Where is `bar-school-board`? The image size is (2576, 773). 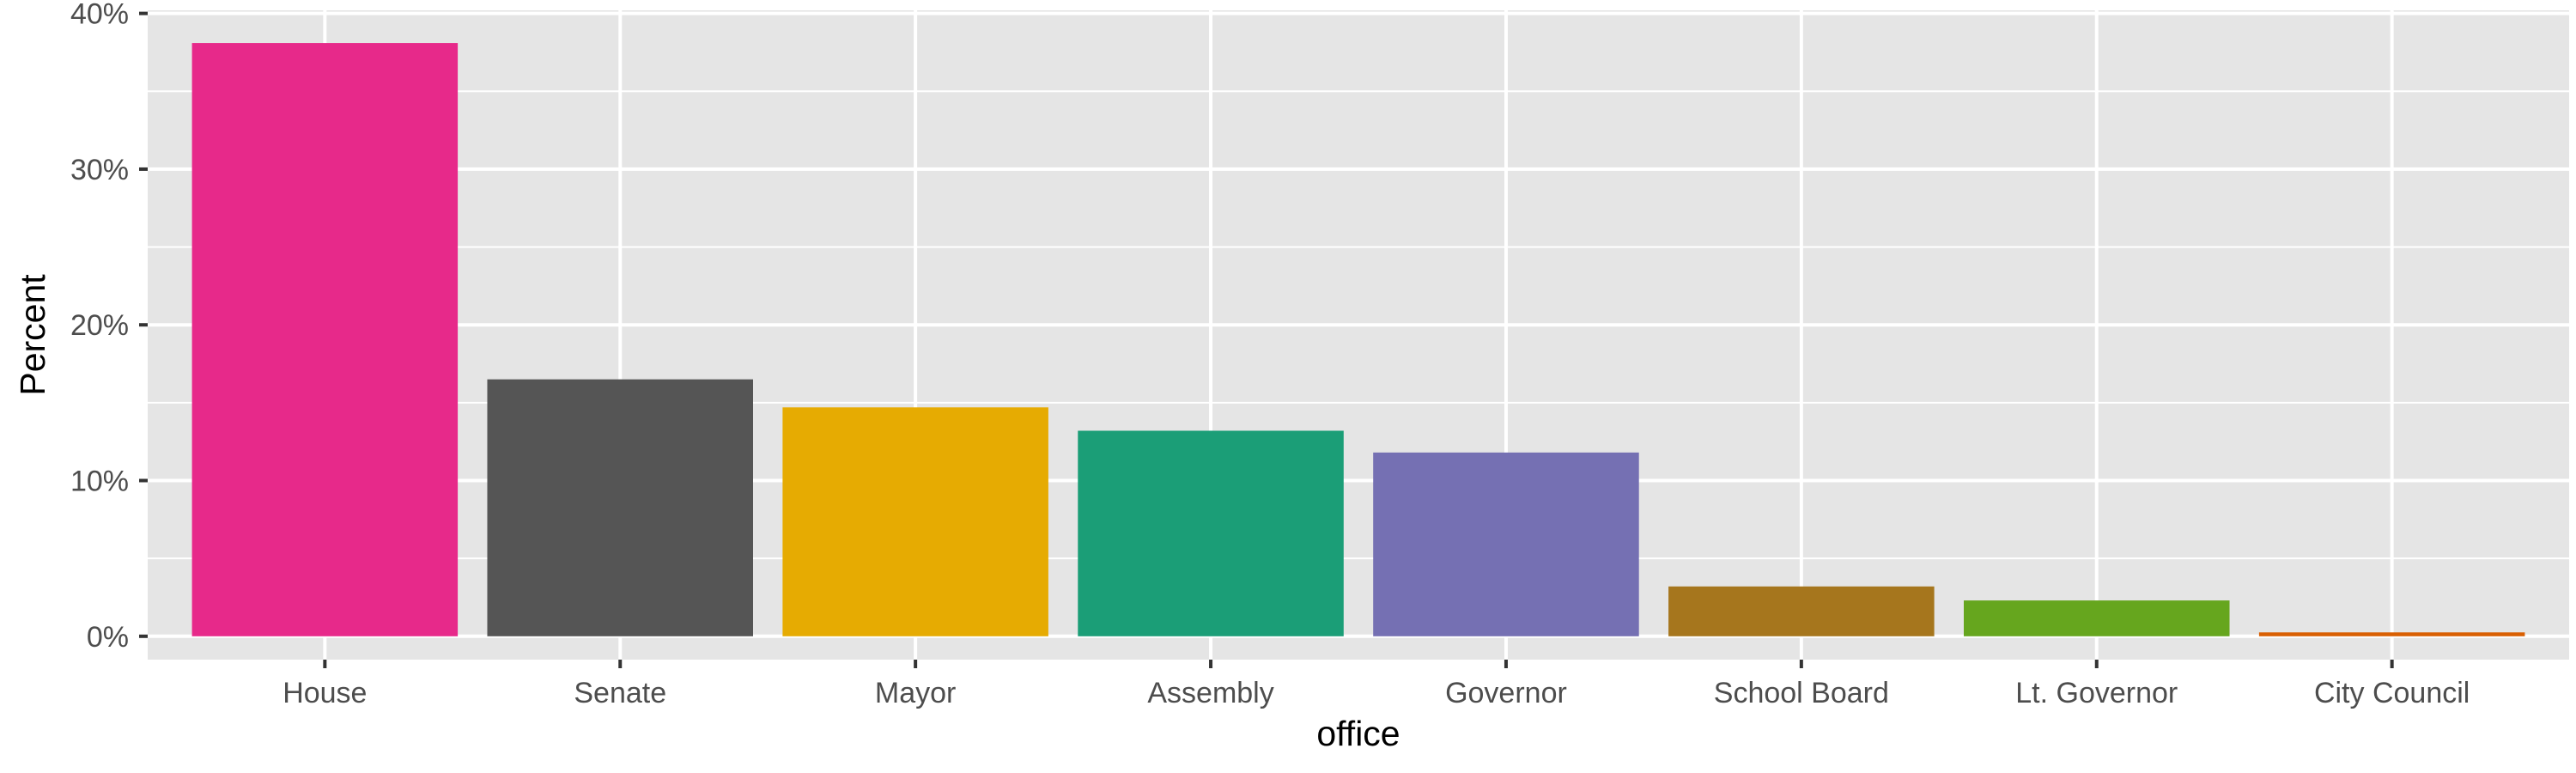 bar-school-board is located at coordinates (1801, 611).